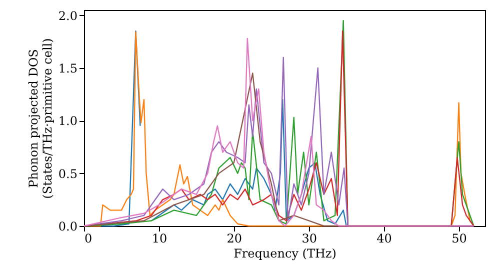 This screenshot has width=500, height=280. I want to click on y-tick-label: 1.5, so click(68, 68).